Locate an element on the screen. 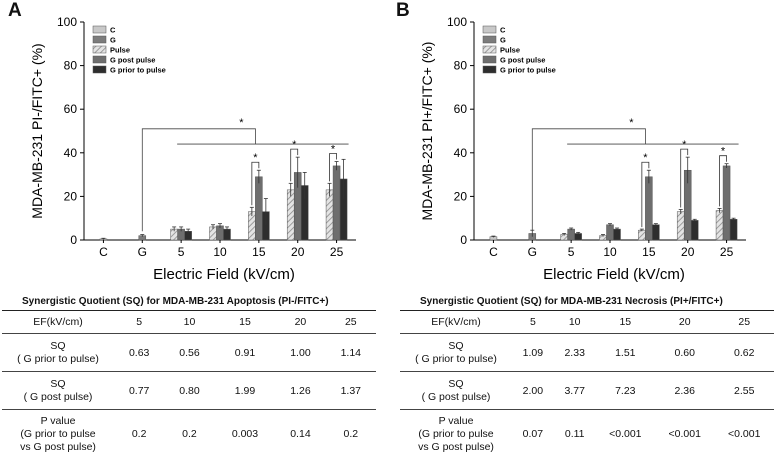 Image resolution: width=778 pixels, height=462 pixels. x-tick-label: 25 is located at coordinates (337, 252).